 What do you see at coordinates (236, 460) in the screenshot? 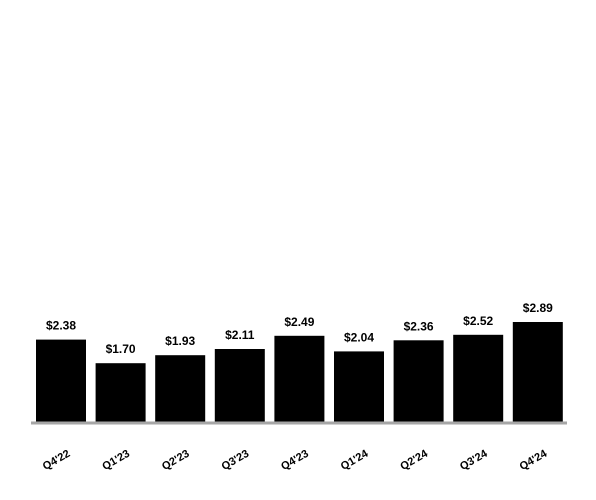
I see `x-tick-label-3: Q3'23` at bounding box center [236, 460].